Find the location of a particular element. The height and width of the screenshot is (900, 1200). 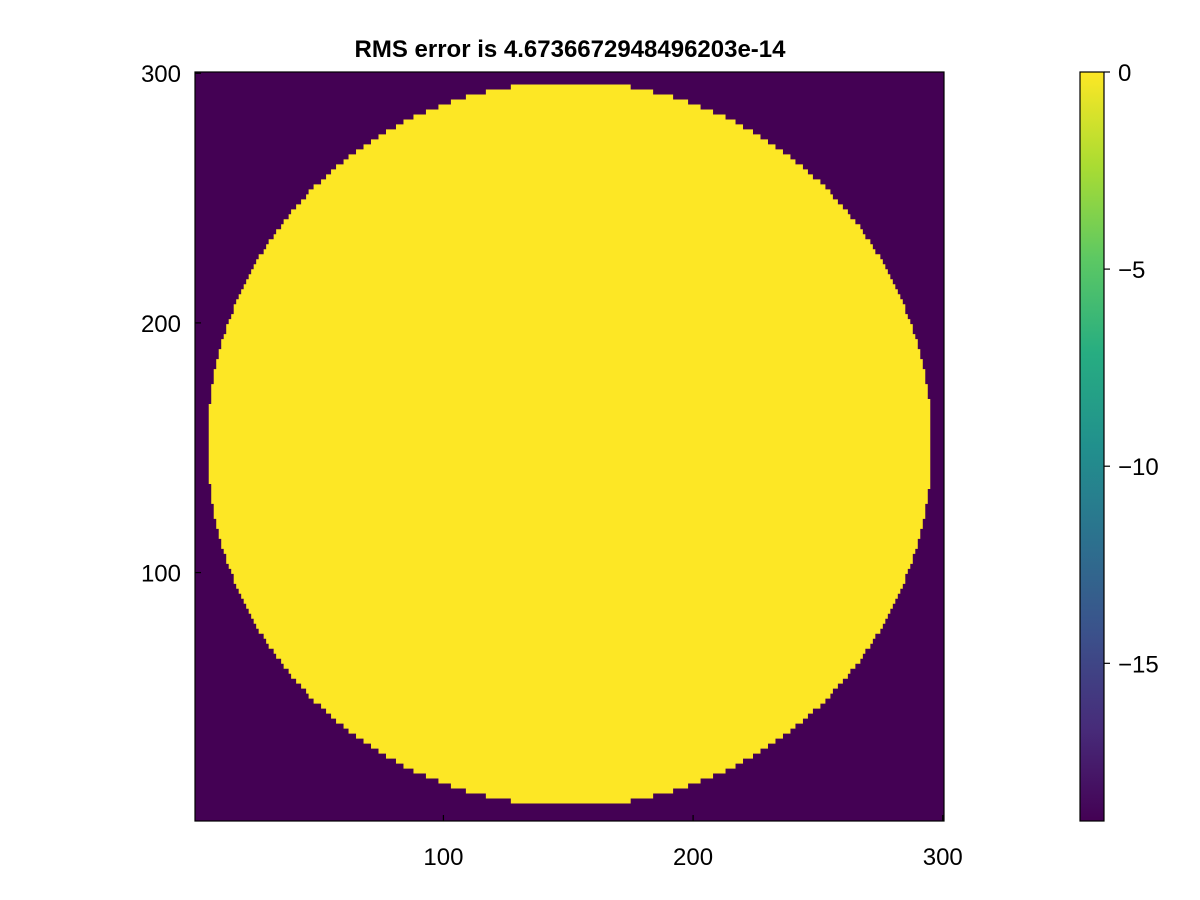

y-tick-label: 300 is located at coordinates (161, 74).